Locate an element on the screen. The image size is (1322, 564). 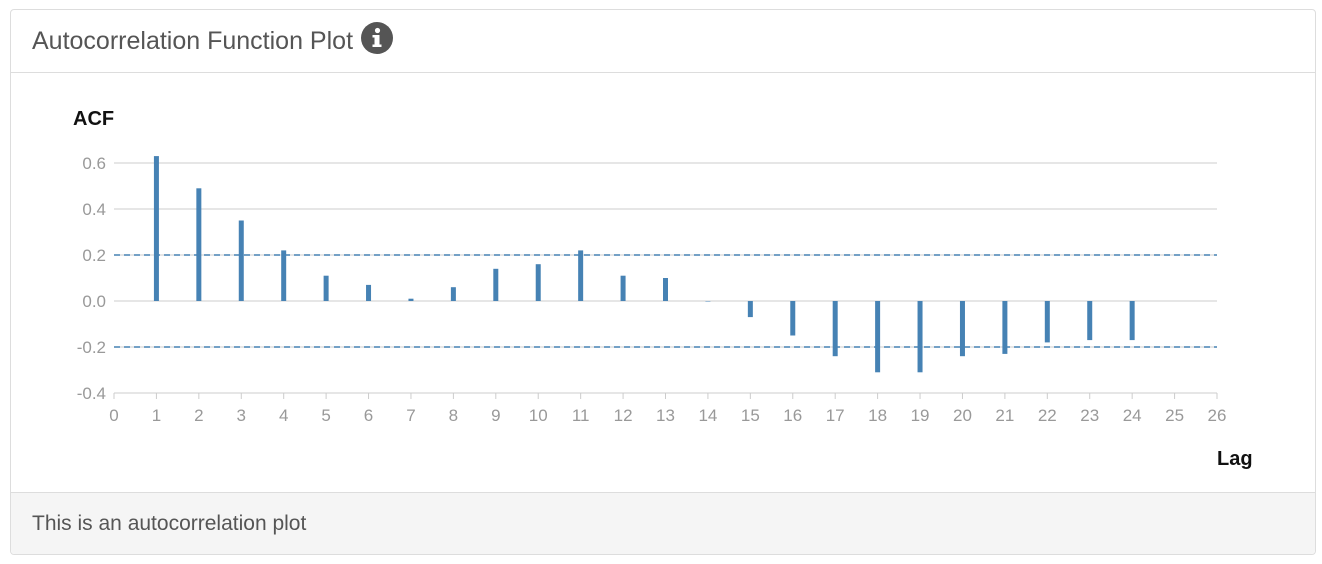
x-tick-label: 21 is located at coordinates (1004, 415).